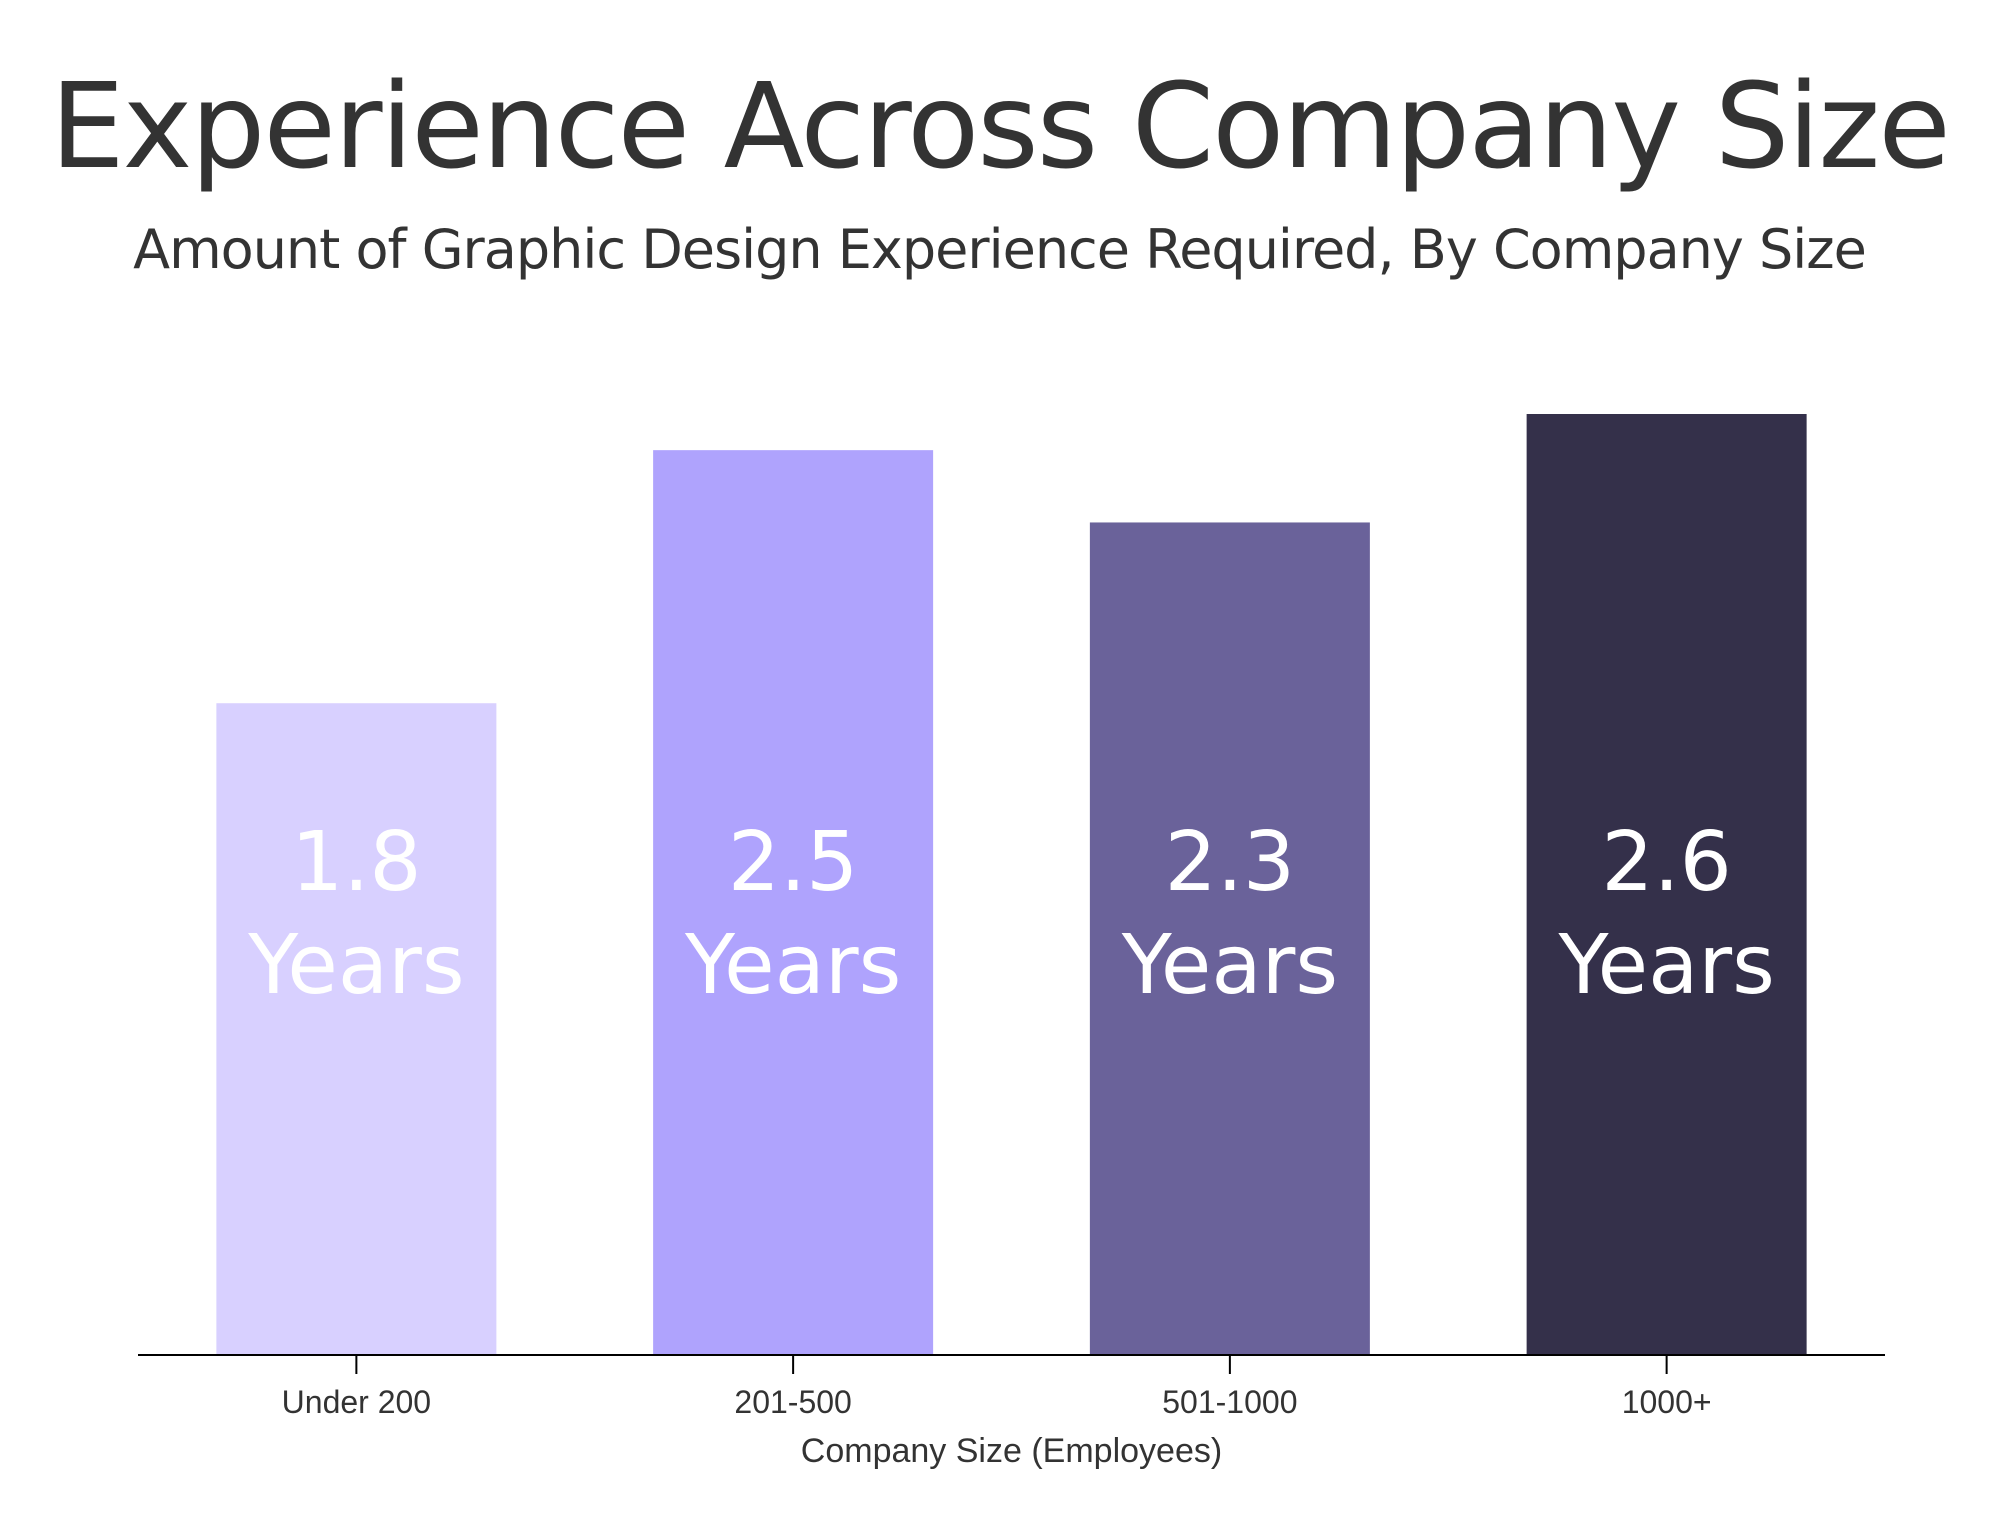  What do you see at coordinates (997, 1387) in the screenshot?
I see `x-axis-ticks: Under 200 201-500 501-1000 1000+` at bounding box center [997, 1387].